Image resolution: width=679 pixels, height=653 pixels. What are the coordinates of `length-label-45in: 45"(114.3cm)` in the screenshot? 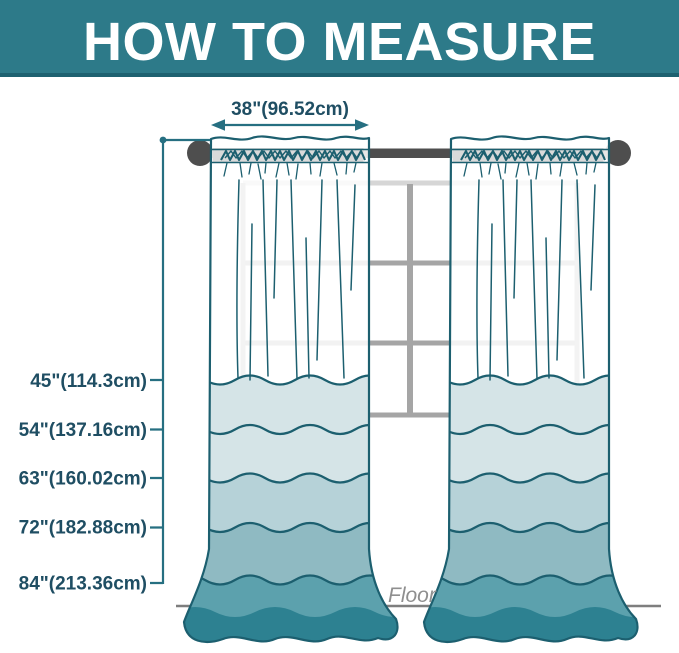 It's located at (88, 381).